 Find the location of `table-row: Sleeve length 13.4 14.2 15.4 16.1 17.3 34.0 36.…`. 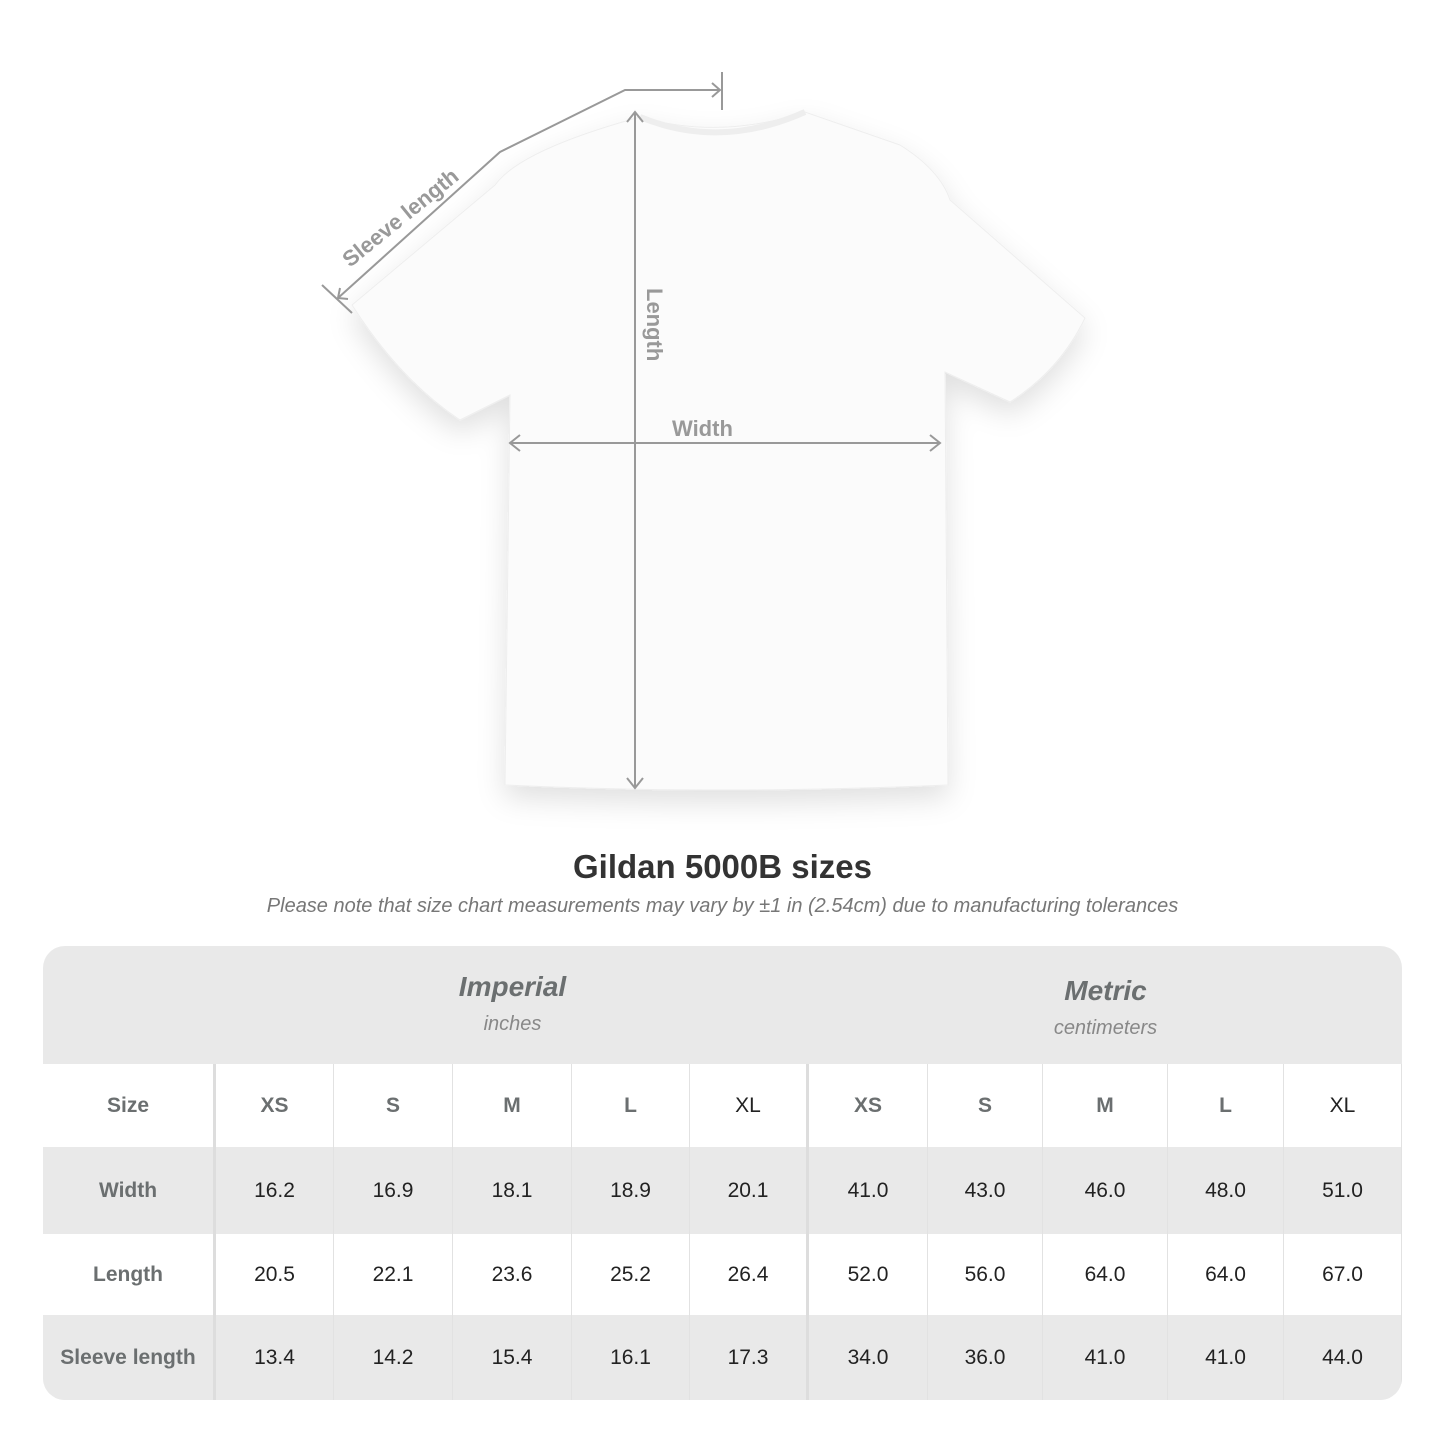

table-row: Sleeve length 13.4 14.2 15.4 16.1 17.3 34.0 36.… is located at coordinates (722, 1357).